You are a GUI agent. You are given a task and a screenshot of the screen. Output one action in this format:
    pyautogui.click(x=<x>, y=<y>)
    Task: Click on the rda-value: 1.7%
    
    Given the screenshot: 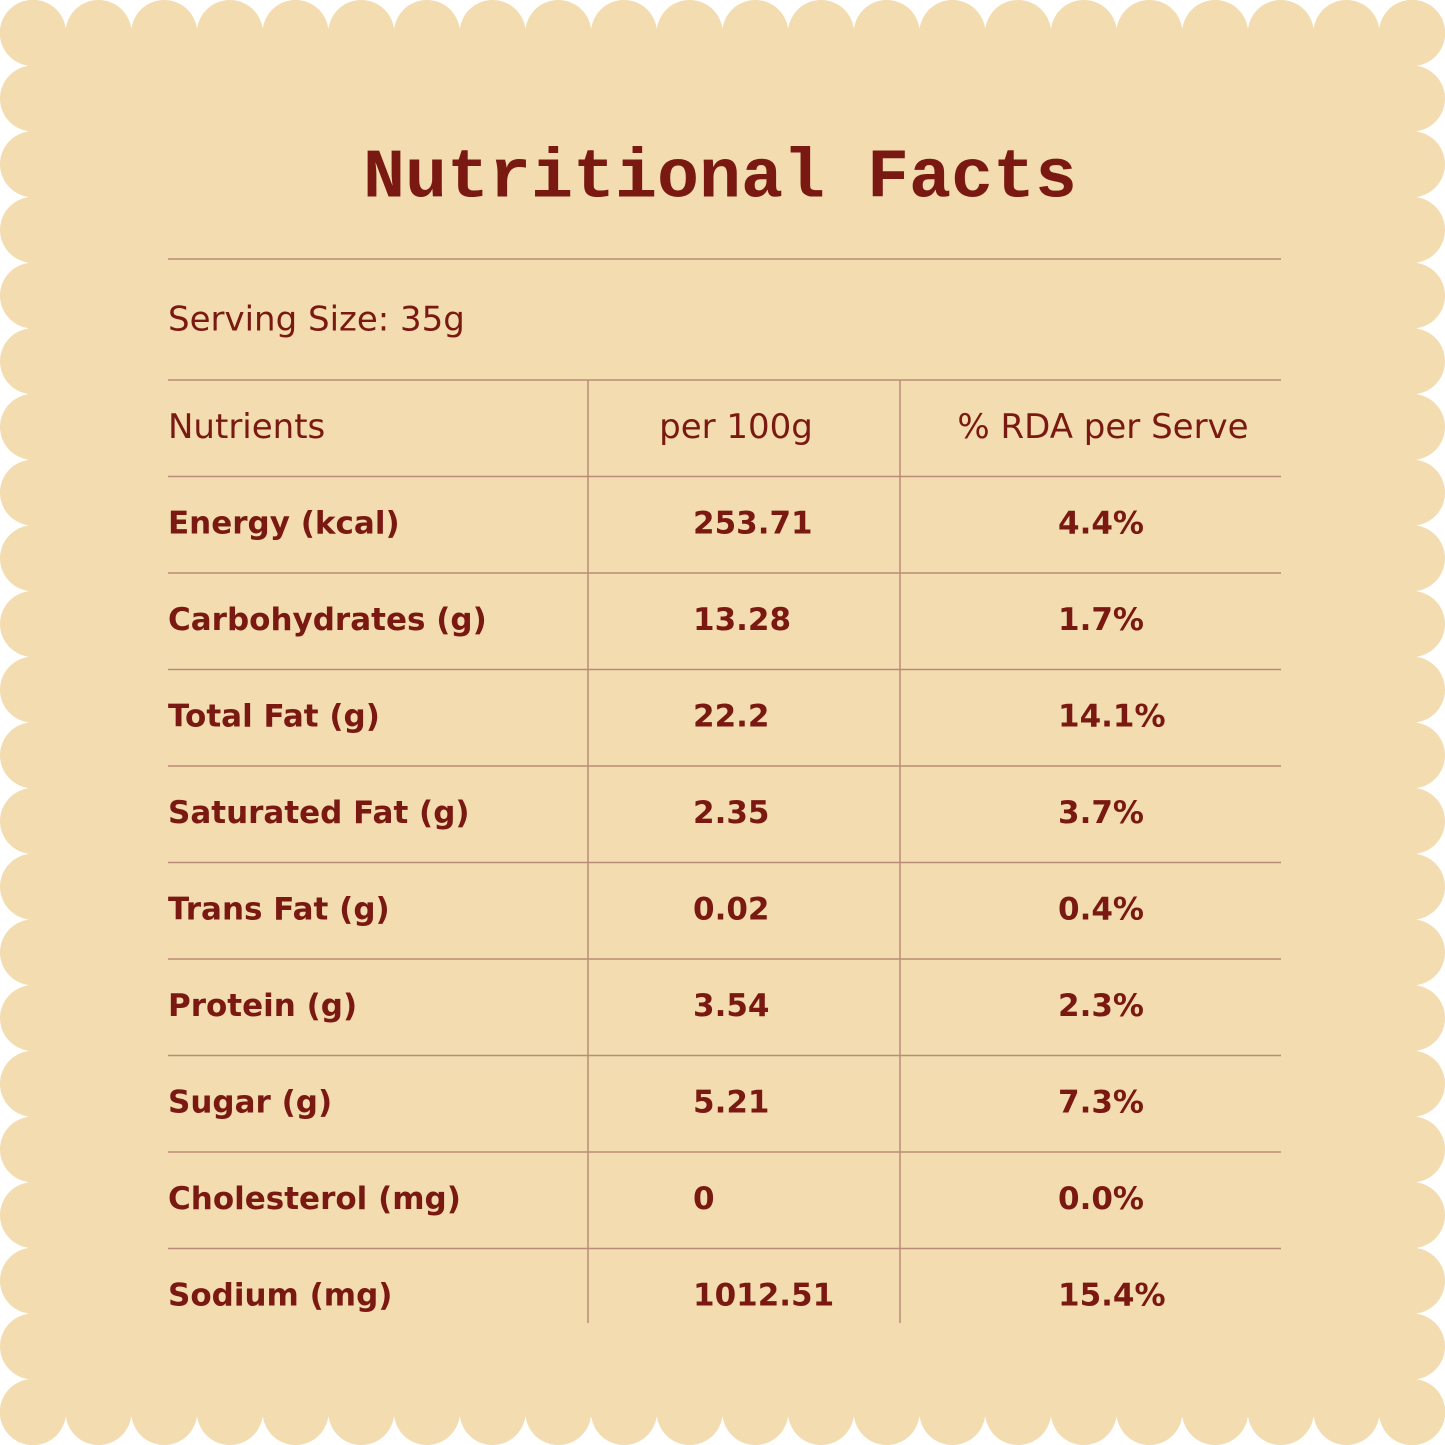 What is the action you would take?
    pyautogui.click(x=1101, y=620)
    